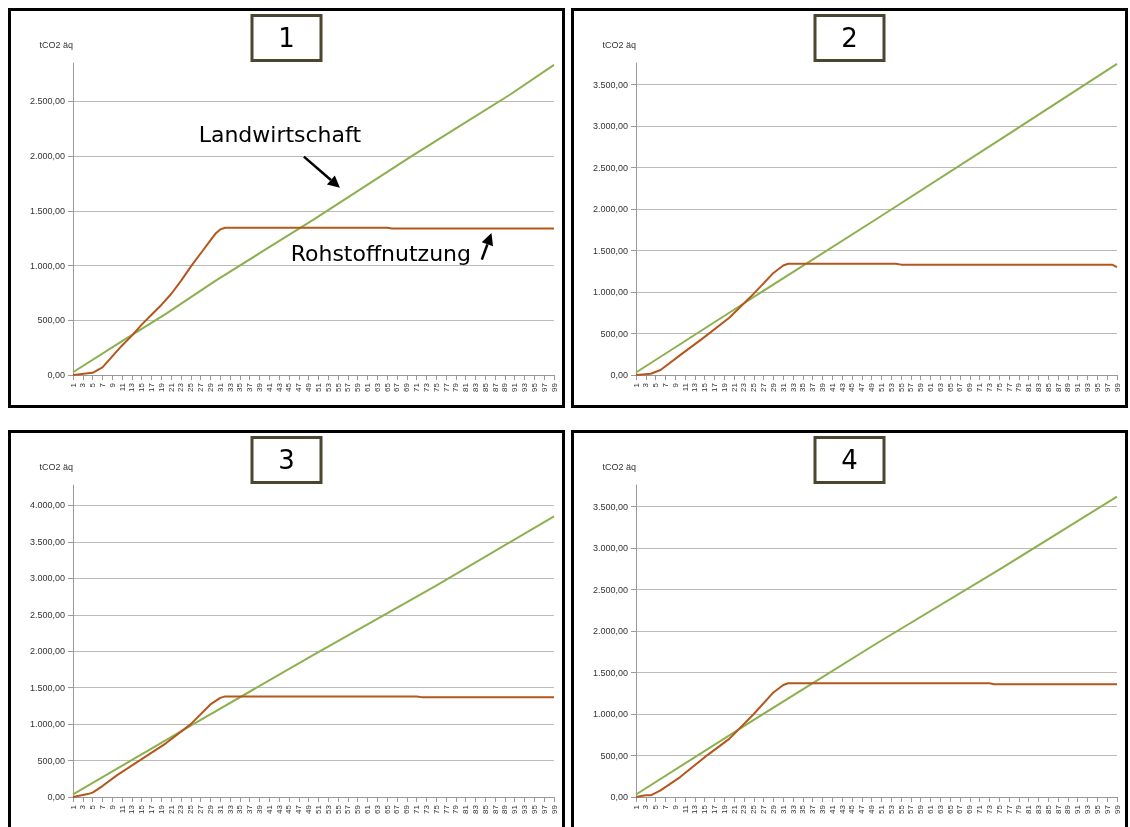 This screenshot has height=827, width=1130. What do you see at coordinates (380, 253) in the screenshot?
I see `series-label: Rohstoffnutzung` at bounding box center [380, 253].